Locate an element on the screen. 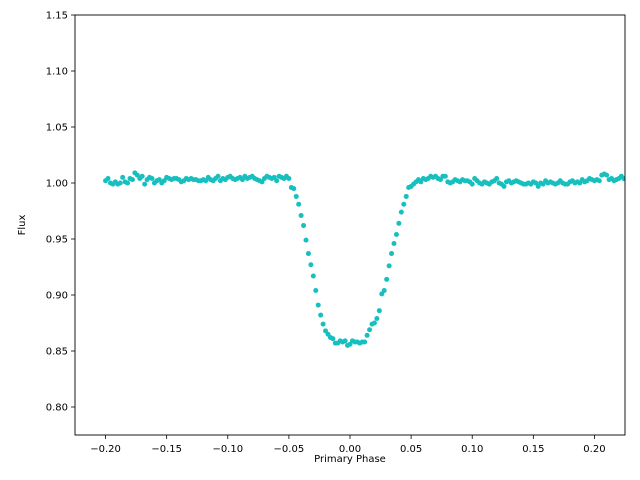 The width and height of the screenshot is (640, 480). x-tick-label: 0.05 is located at coordinates (411, 449).